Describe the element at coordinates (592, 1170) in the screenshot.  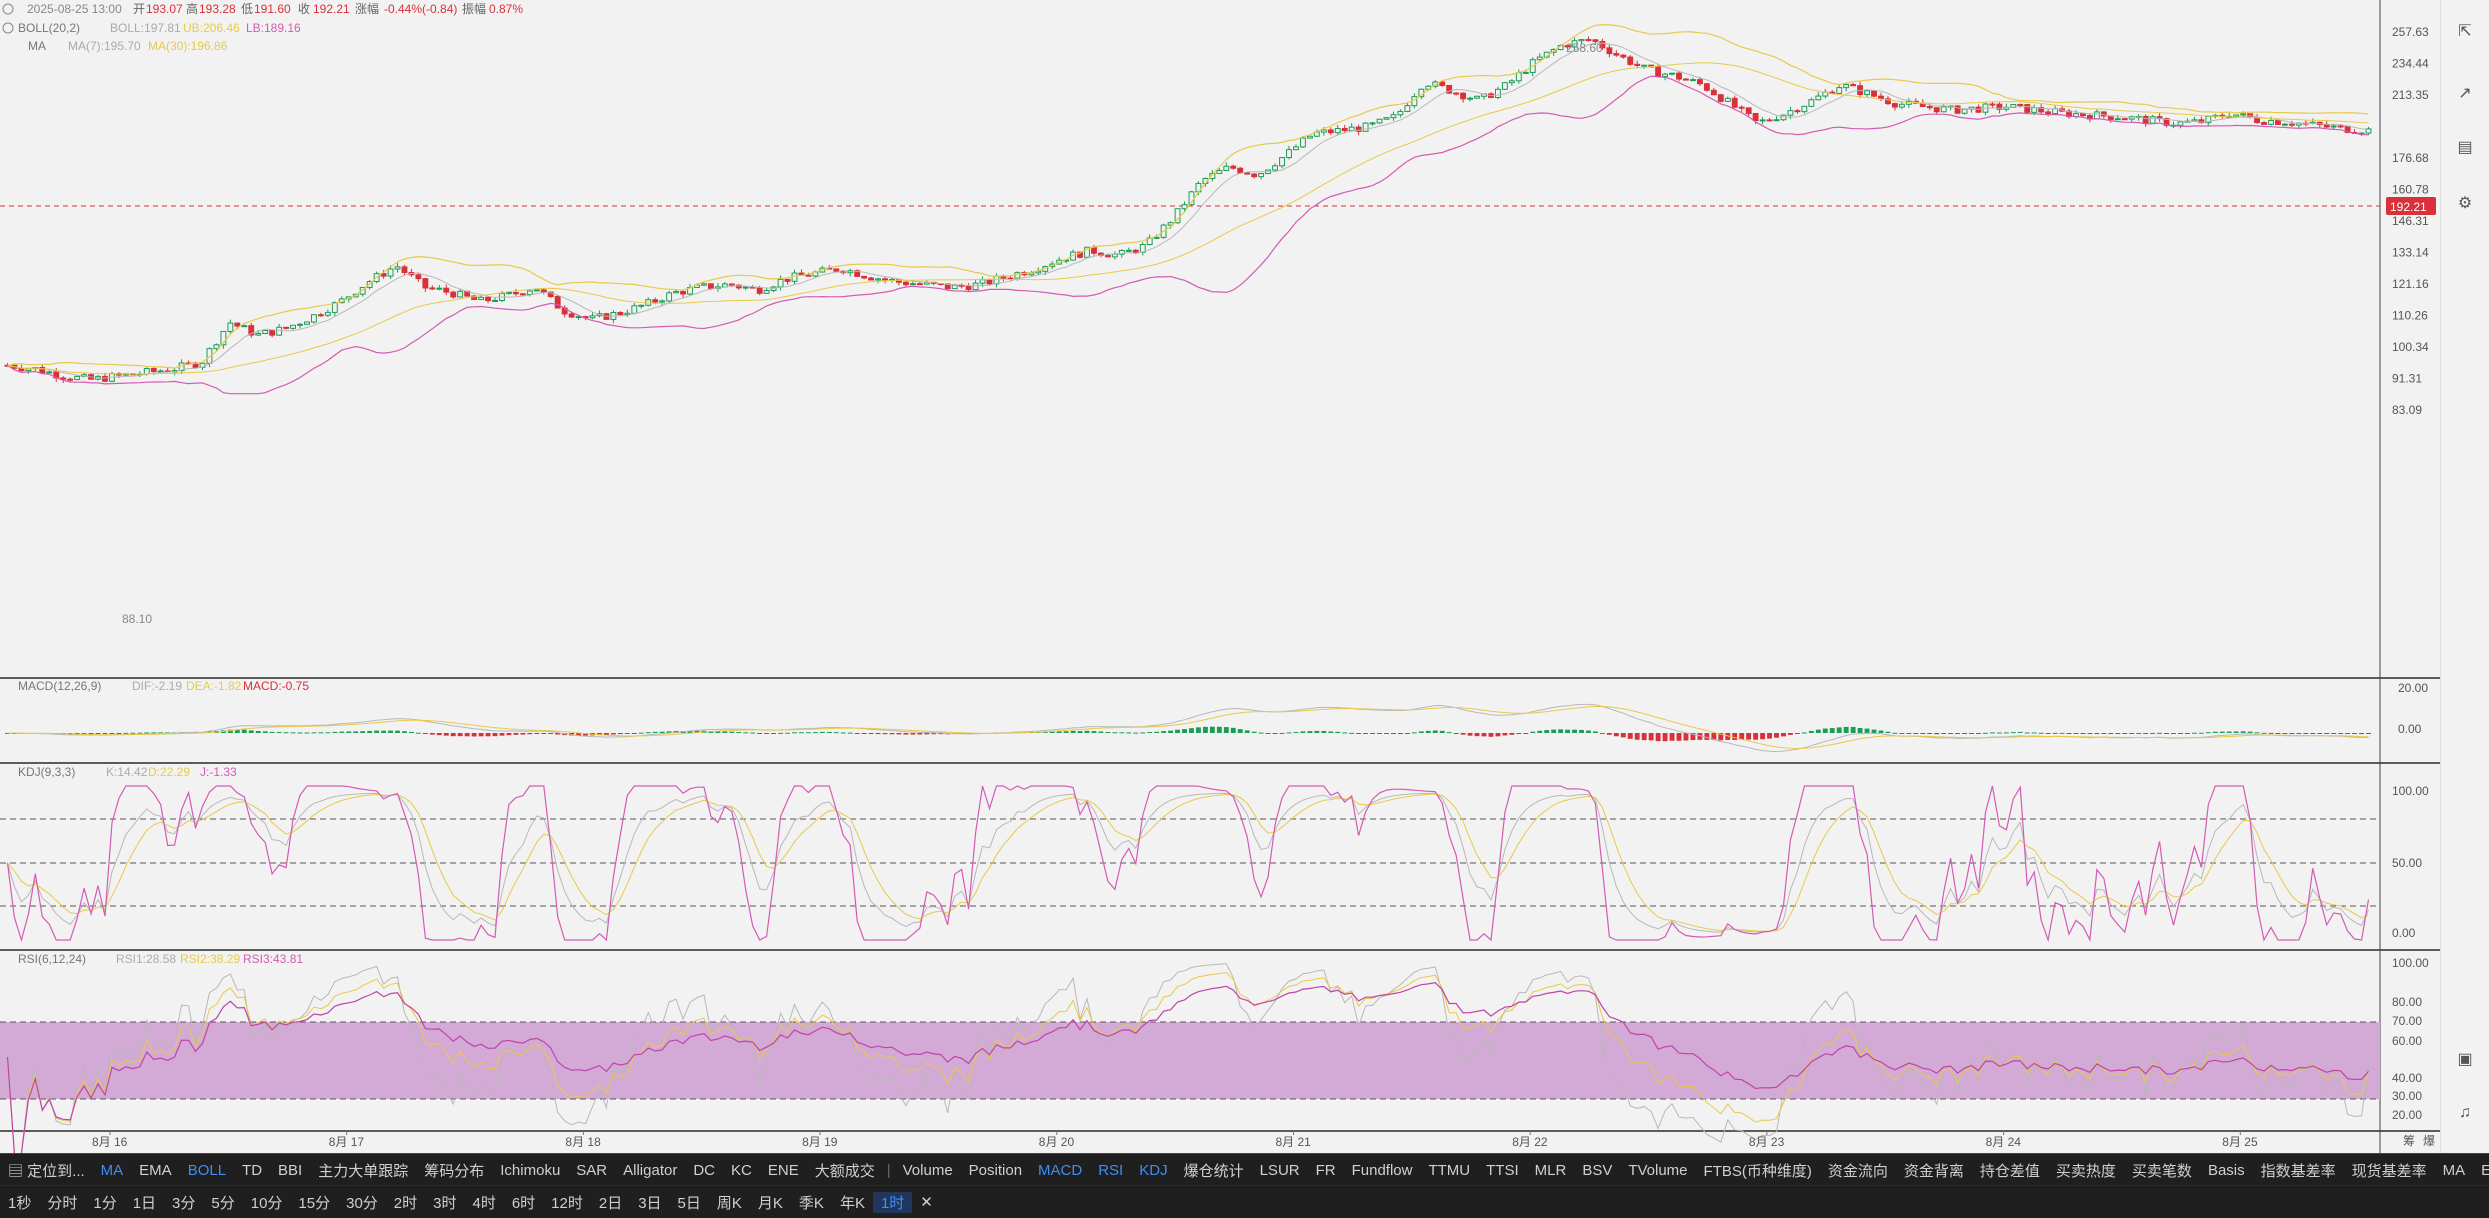
I see `main-indicator-sar: SAR` at that location.